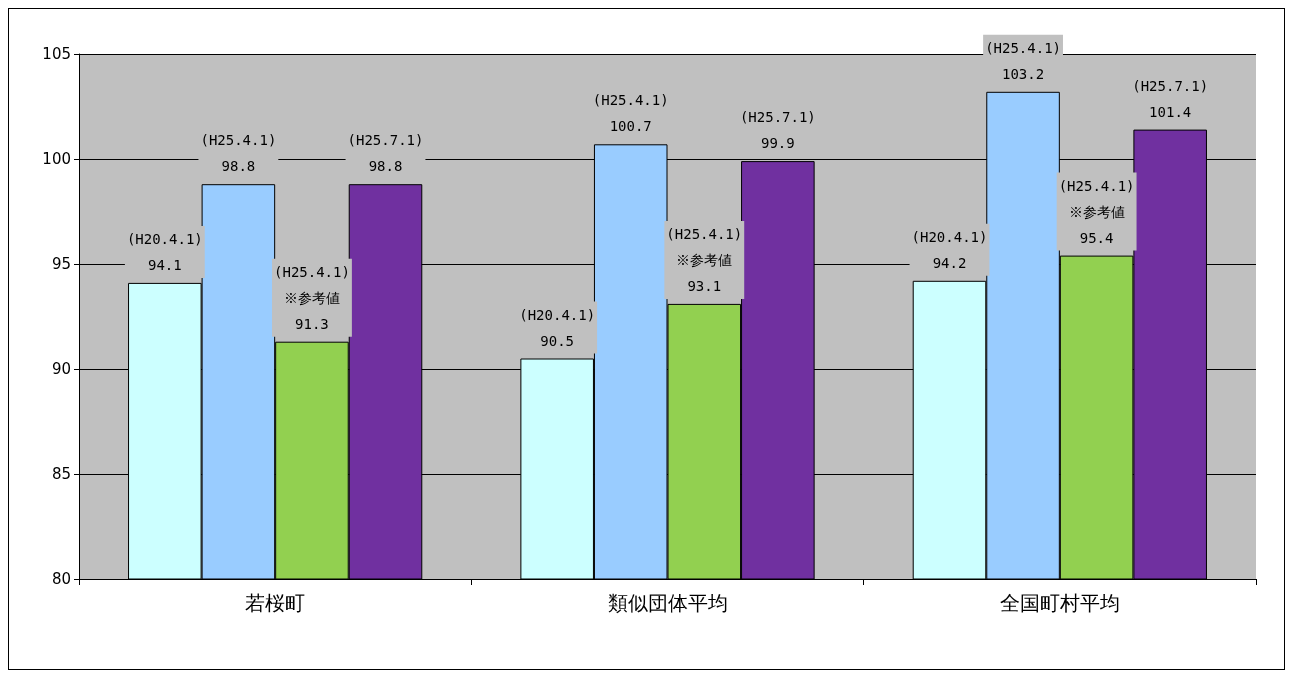 Image resolution: width=1295 pixels, height=680 pixels. Describe the element at coordinates (1170, 98) in the screenshot. I see `data-label: (H25.7.1) 101.4` at that location.